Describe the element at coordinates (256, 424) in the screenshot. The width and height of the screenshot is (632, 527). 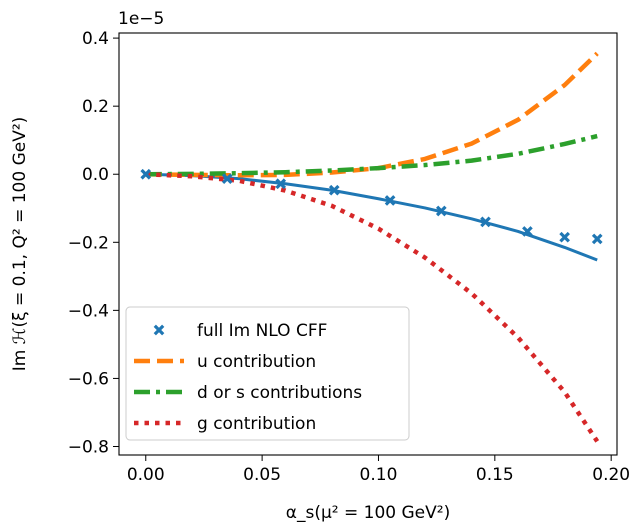
I see `legend-label: g contribution` at that location.